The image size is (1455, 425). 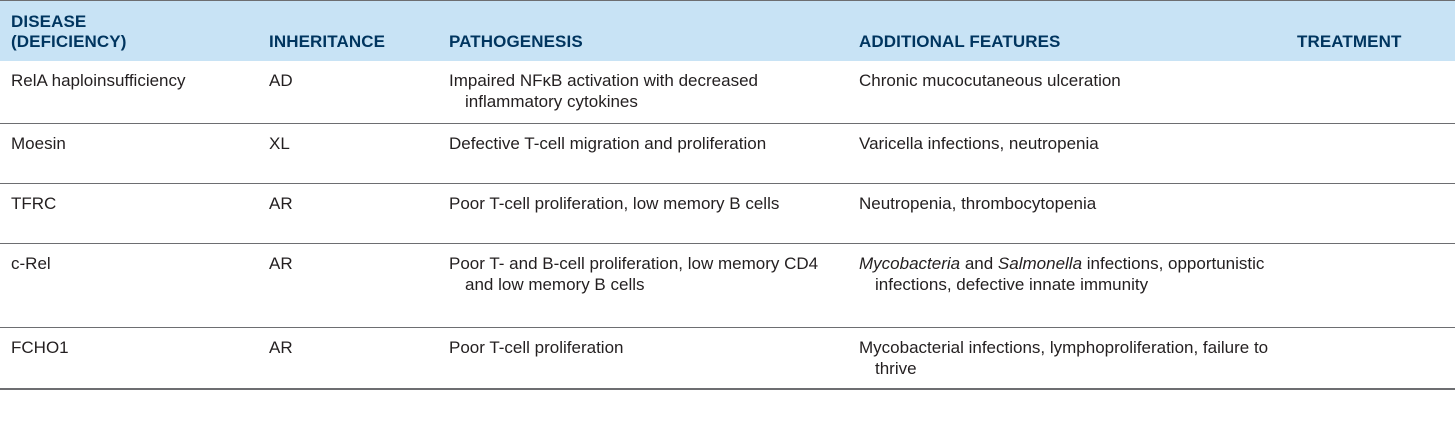 What do you see at coordinates (128, 358) in the screenshot?
I see `cell-disease: FCHO1` at bounding box center [128, 358].